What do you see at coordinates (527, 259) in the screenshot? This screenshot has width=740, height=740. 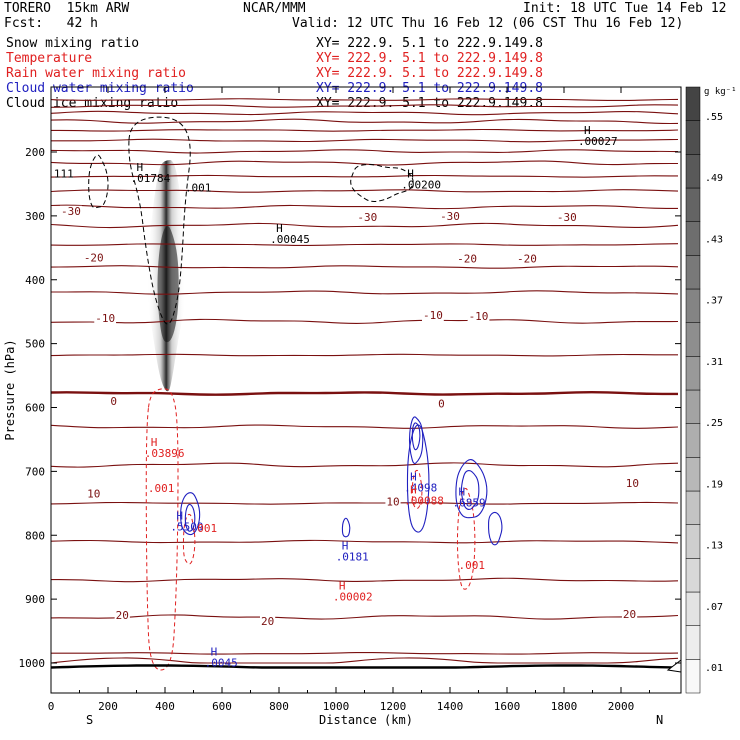 I see `isotherm-label: -20` at bounding box center [527, 259].